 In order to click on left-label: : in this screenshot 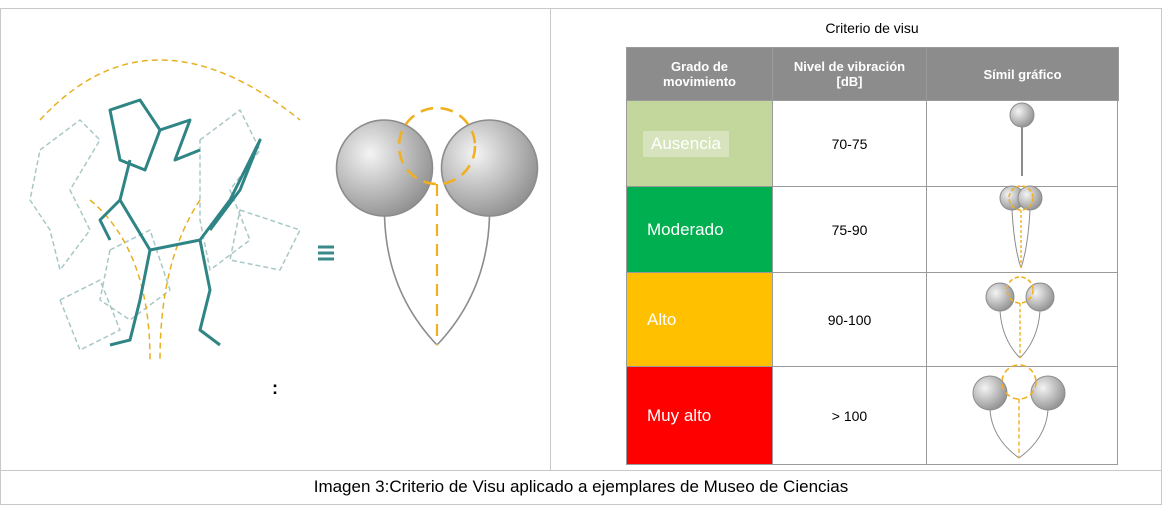, I will do `click(275, 388)`.